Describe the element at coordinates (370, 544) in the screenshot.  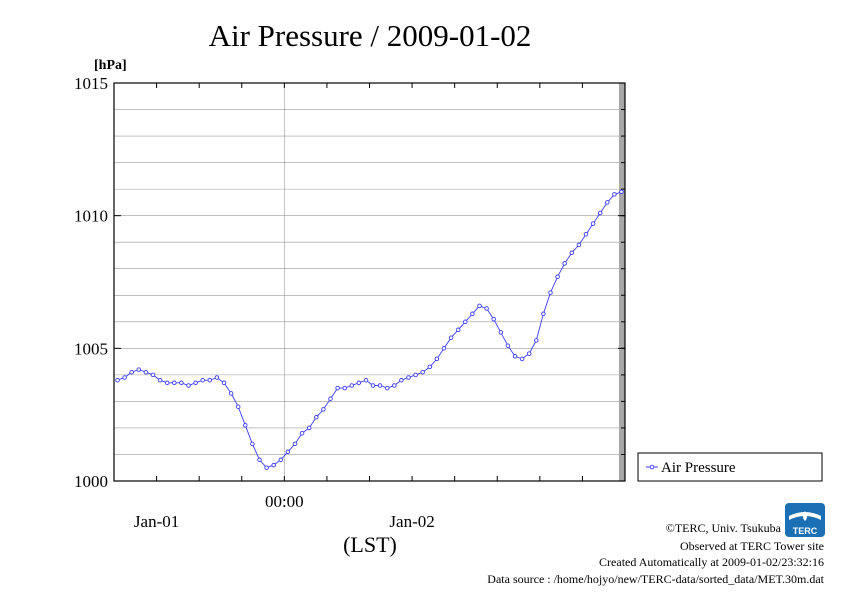
I see `x-axis-label: (LST)` at that location.